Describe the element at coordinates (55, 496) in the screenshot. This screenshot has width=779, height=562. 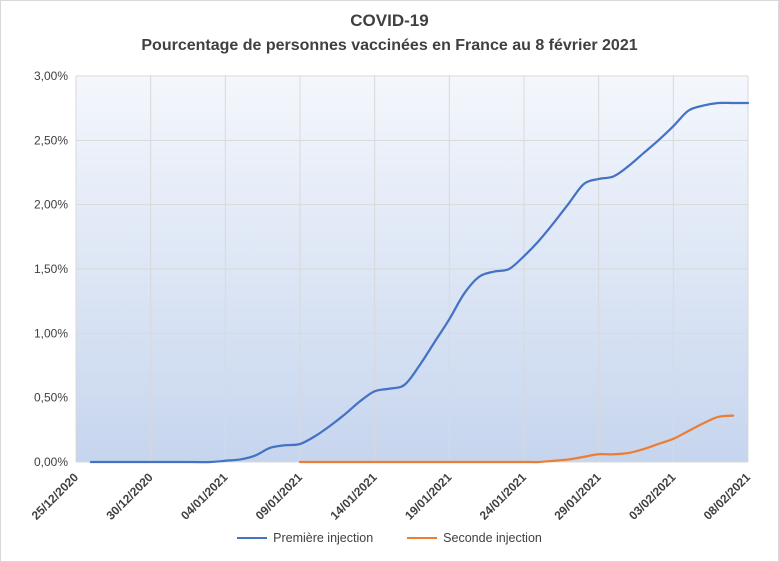
I see `x-tick-label: 25/12/2020` at that location.